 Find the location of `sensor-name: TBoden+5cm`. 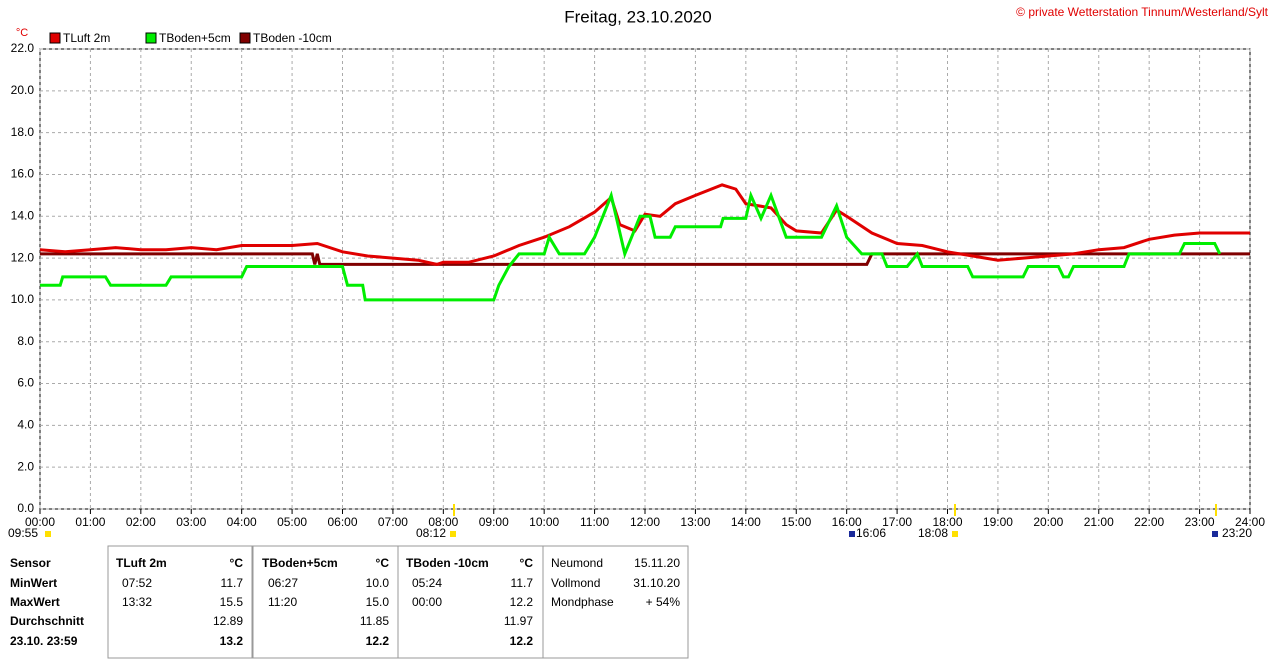

sensor-name: TBoden+5cm is located at coordinates (300, 563).